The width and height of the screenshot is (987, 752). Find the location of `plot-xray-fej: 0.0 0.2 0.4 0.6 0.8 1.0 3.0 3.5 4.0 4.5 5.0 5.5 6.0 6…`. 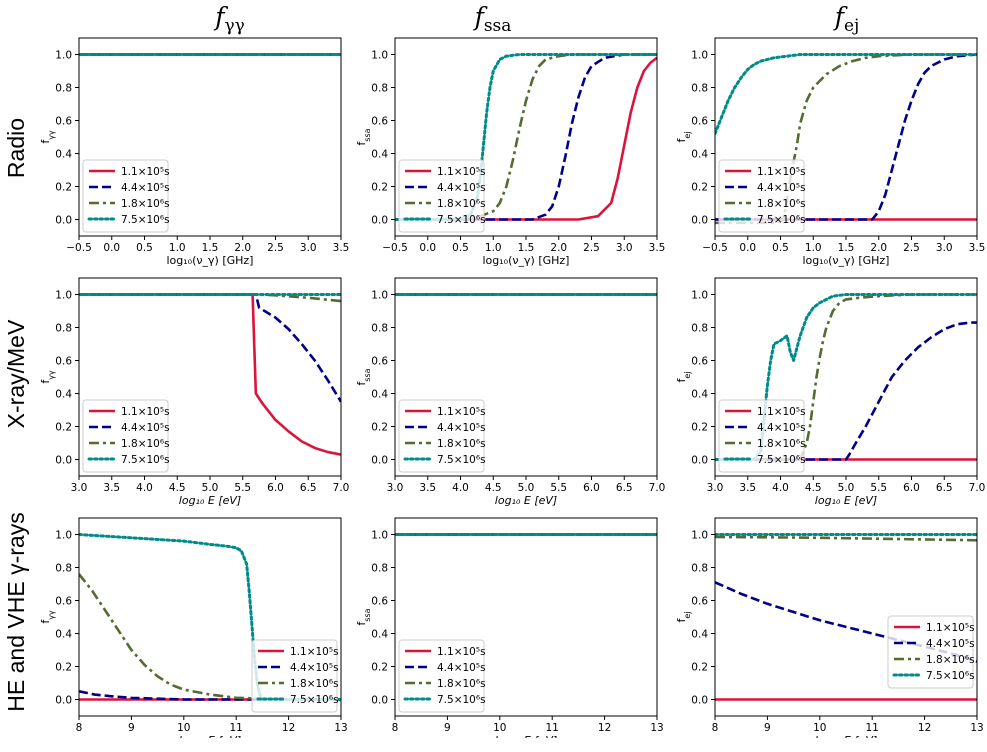

plot-xray-fej: 0.0 0.2 0.4 0.6 0.8 1.0 3.0 3.5 4.0 4.5 5.0 5.5 6.0 6… is located at coordinates (830, 392).